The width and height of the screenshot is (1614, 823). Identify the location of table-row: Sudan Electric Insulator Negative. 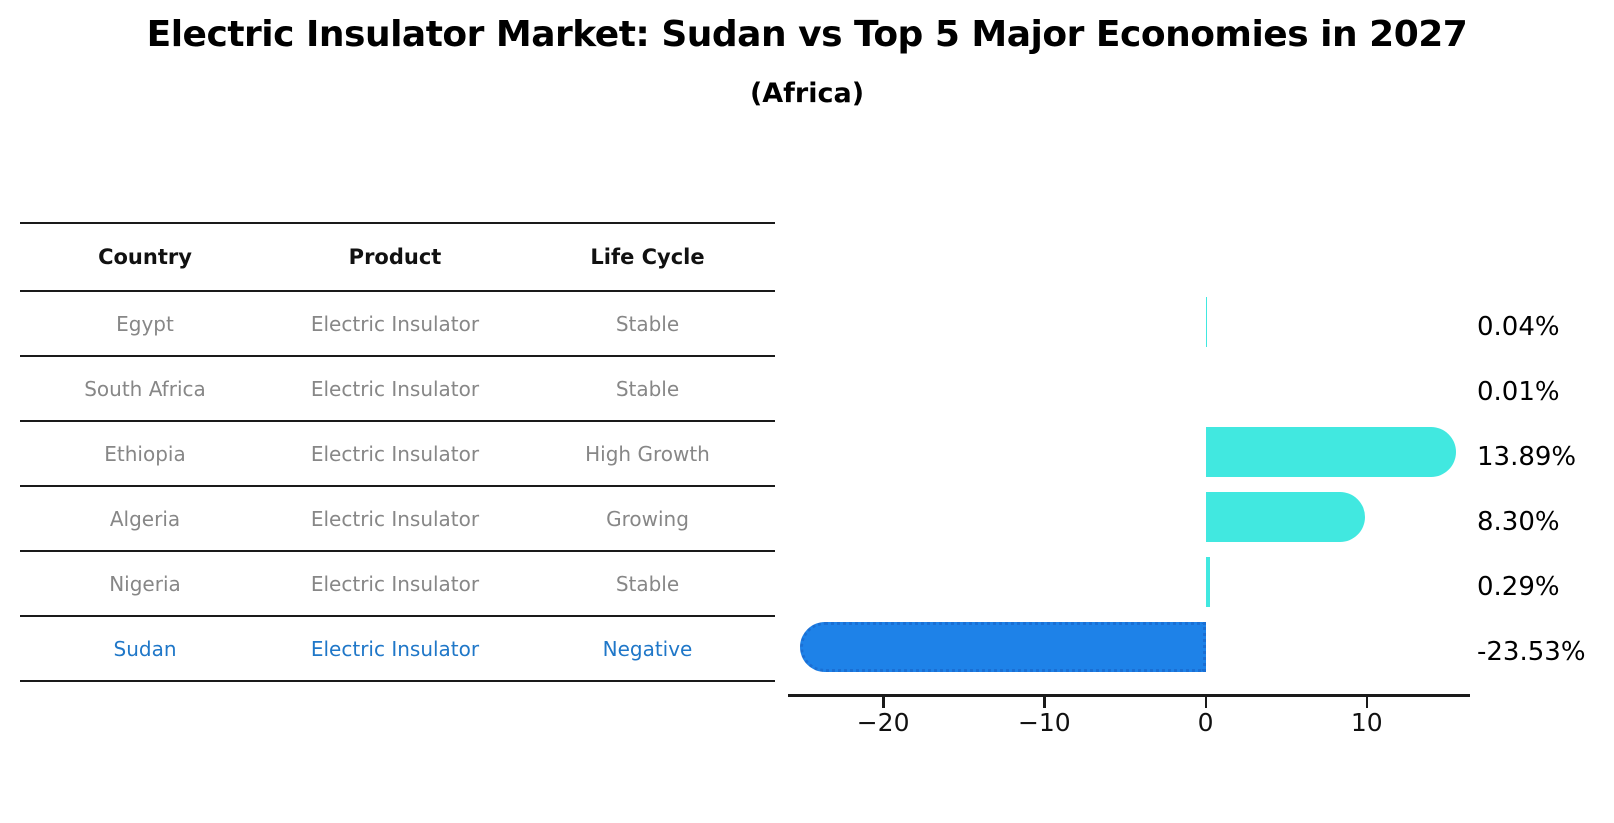
(397, 649).